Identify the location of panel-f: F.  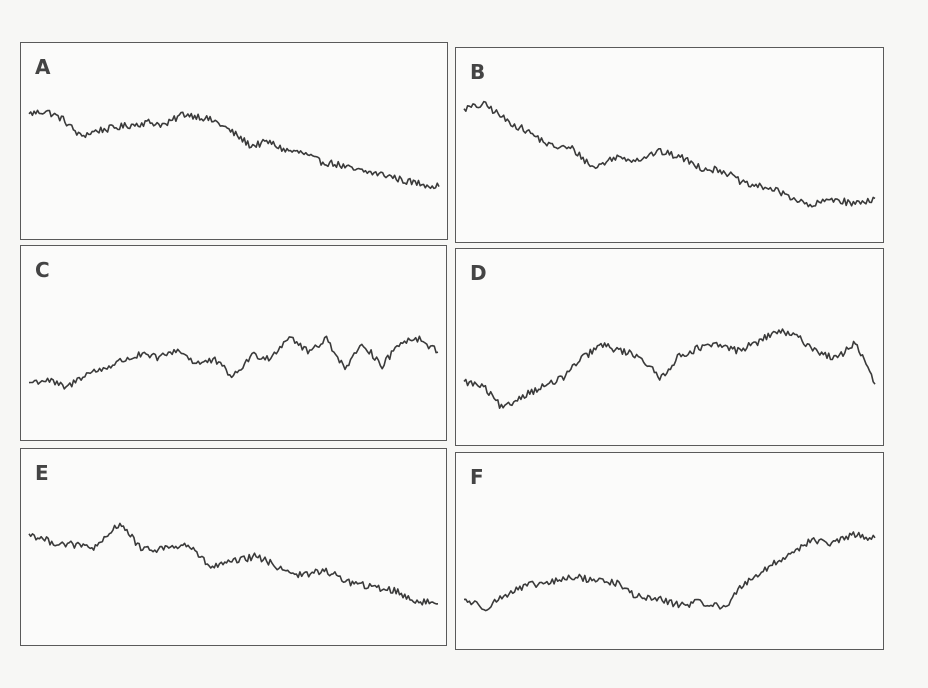
(669, 551).